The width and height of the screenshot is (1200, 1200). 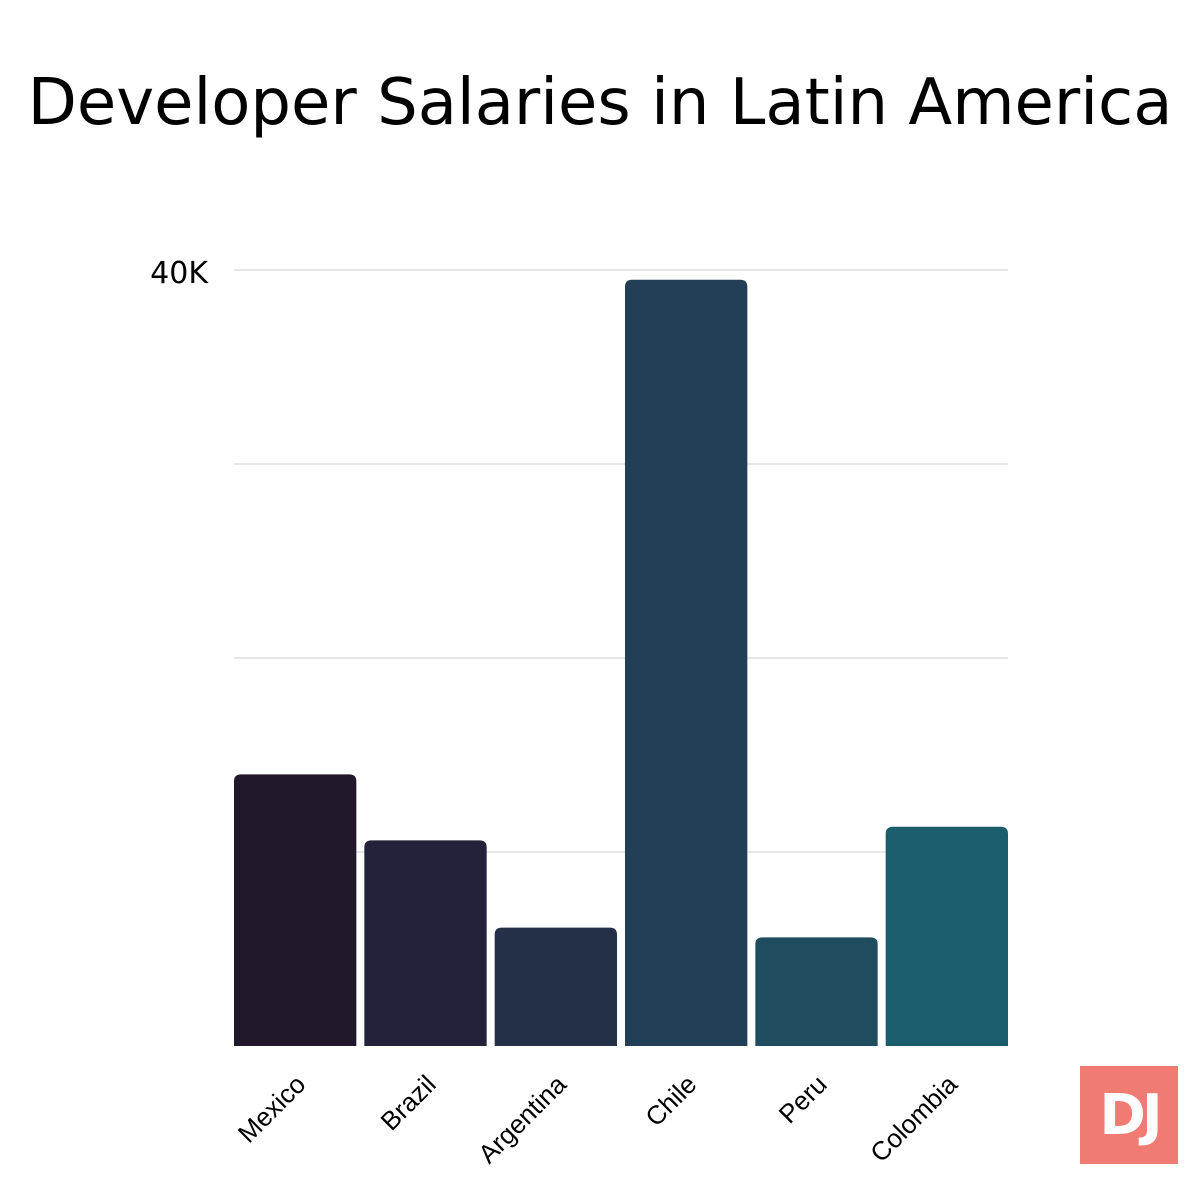 I want to click on category-label-peru: Peru, so click(x=803, y=1099).